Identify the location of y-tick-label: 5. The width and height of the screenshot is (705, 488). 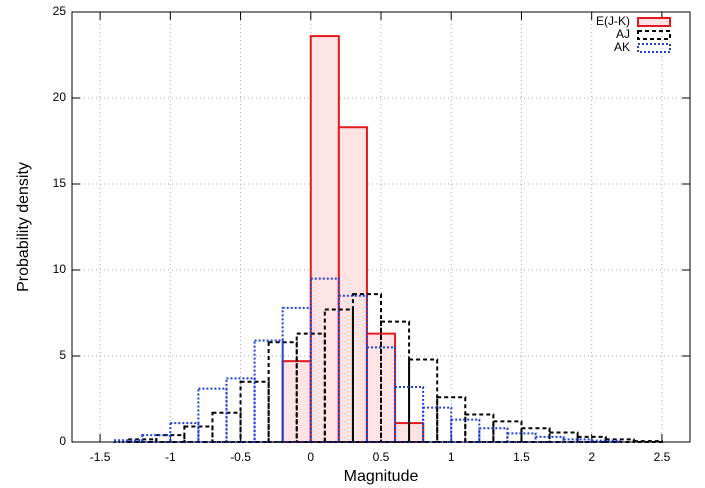
(62, 355).